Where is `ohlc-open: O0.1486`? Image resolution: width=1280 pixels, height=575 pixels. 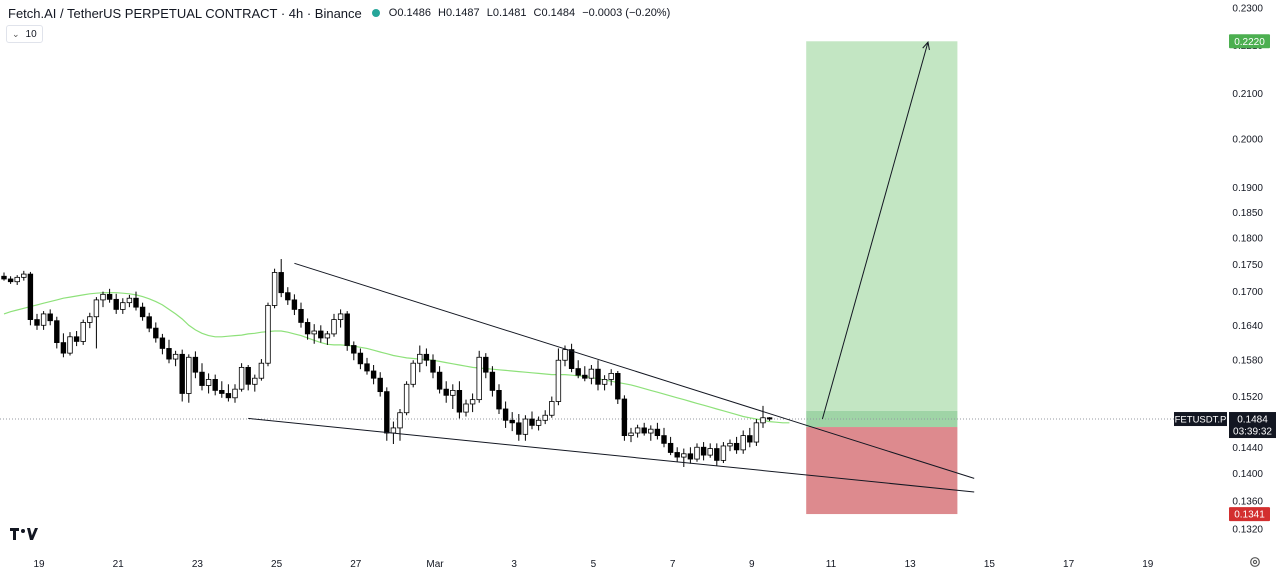
ohlc-open: O0.1486 is located at coordinates (409, 13).